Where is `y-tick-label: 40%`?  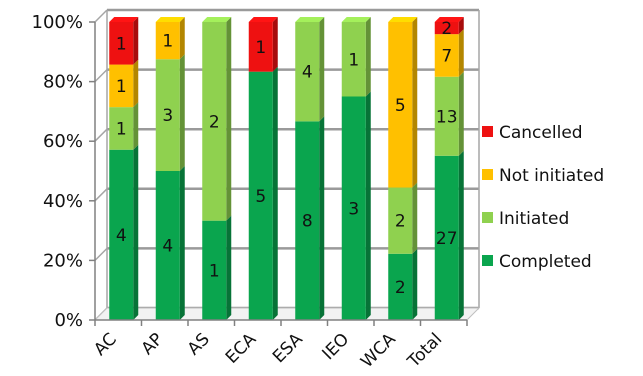
y-tick-label: 40% is located at coordinates (63, 201).